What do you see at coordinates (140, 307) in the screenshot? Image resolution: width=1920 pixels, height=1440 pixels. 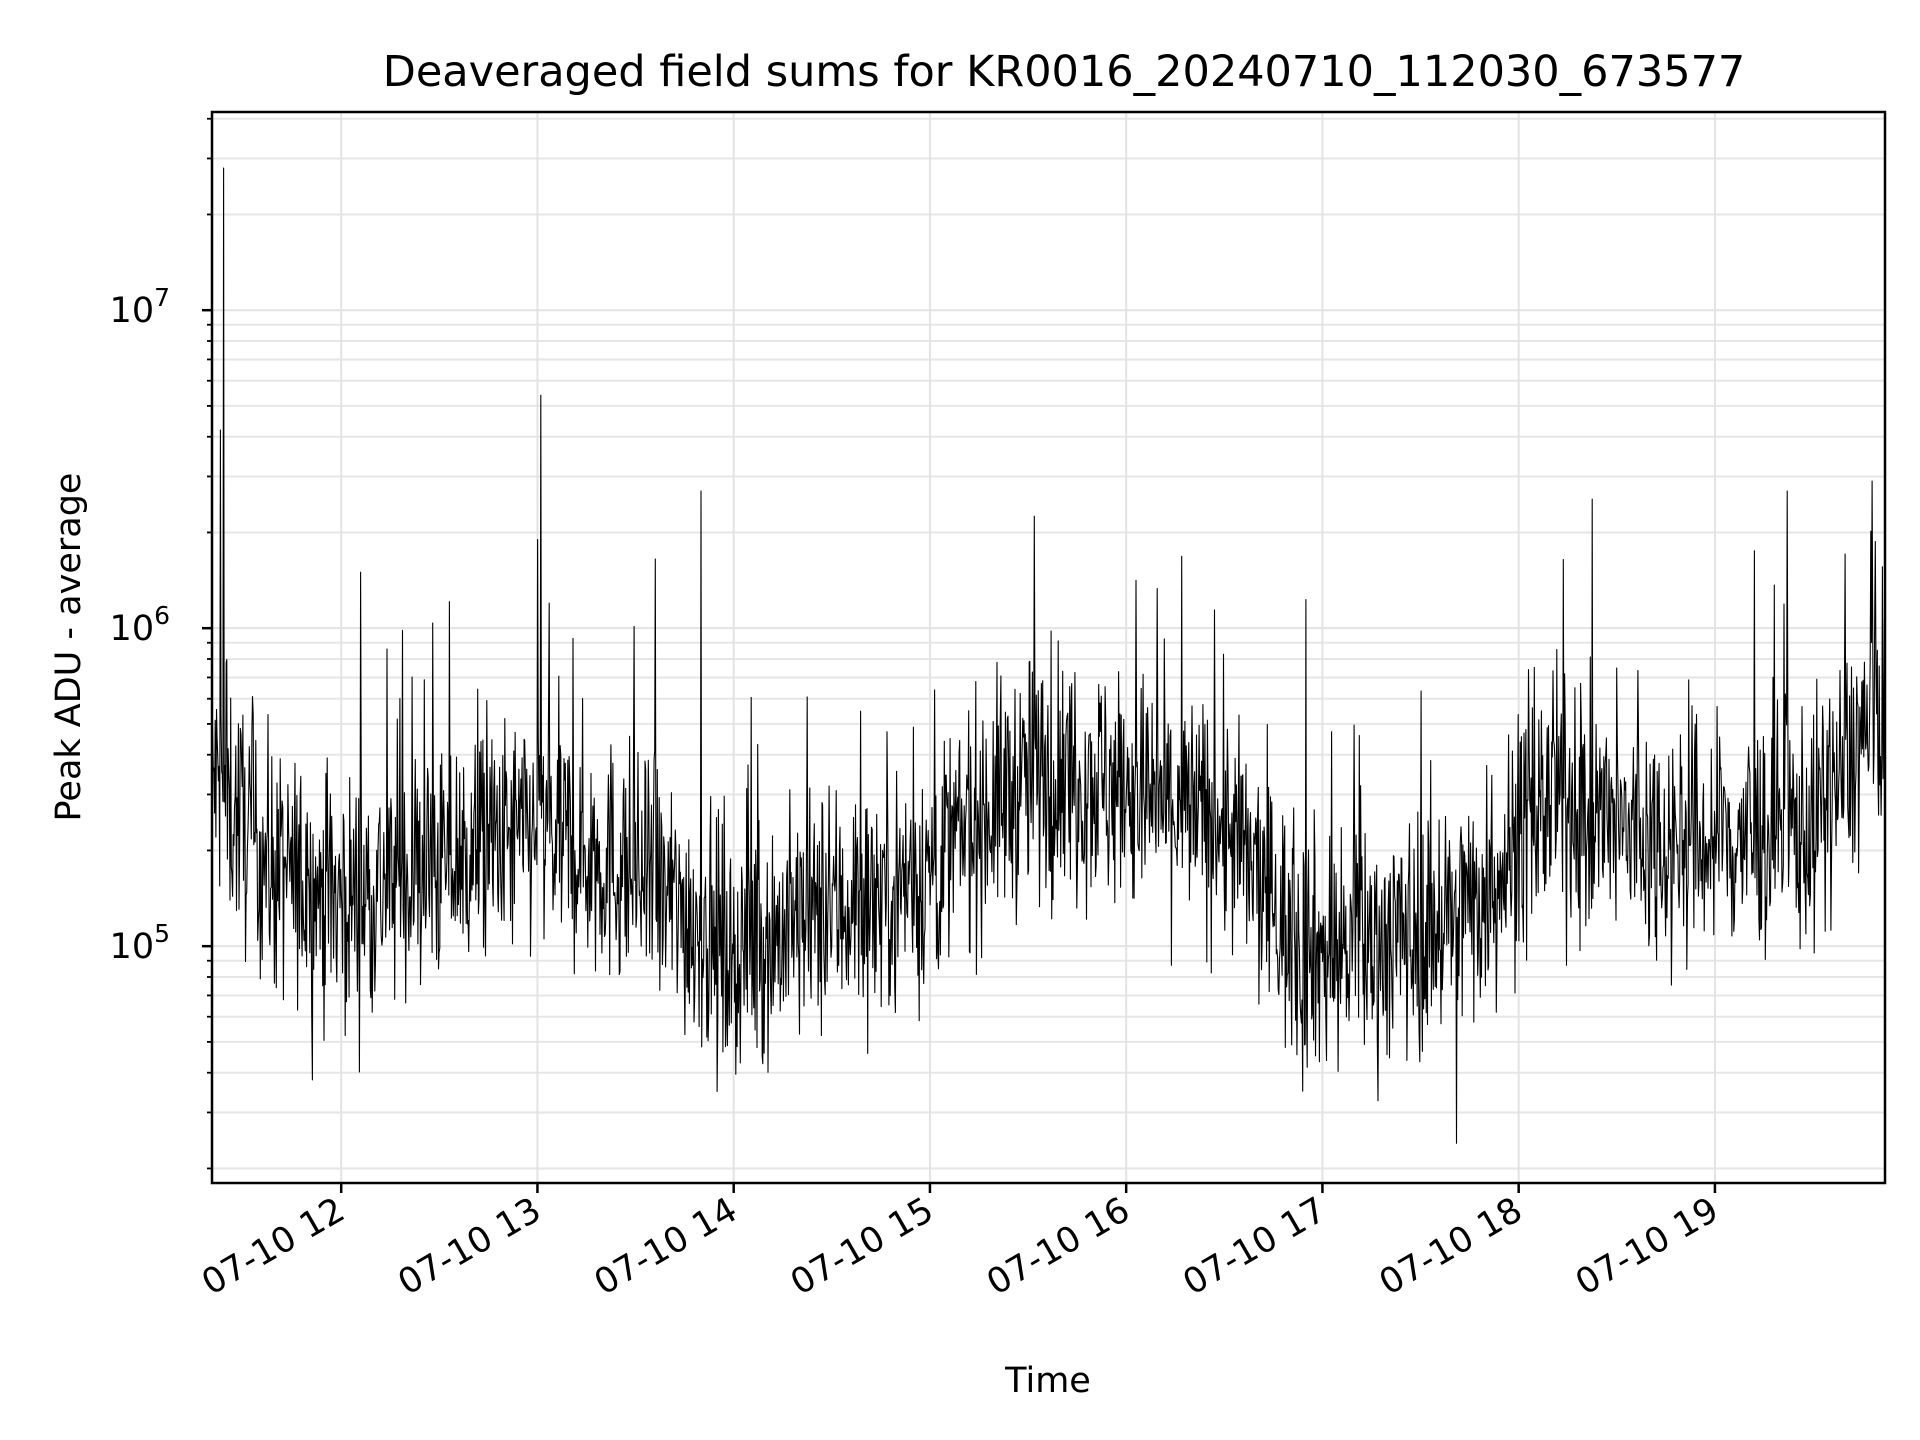 I see `y-tick-label: 10⁷` at bounding box center [140, 307].